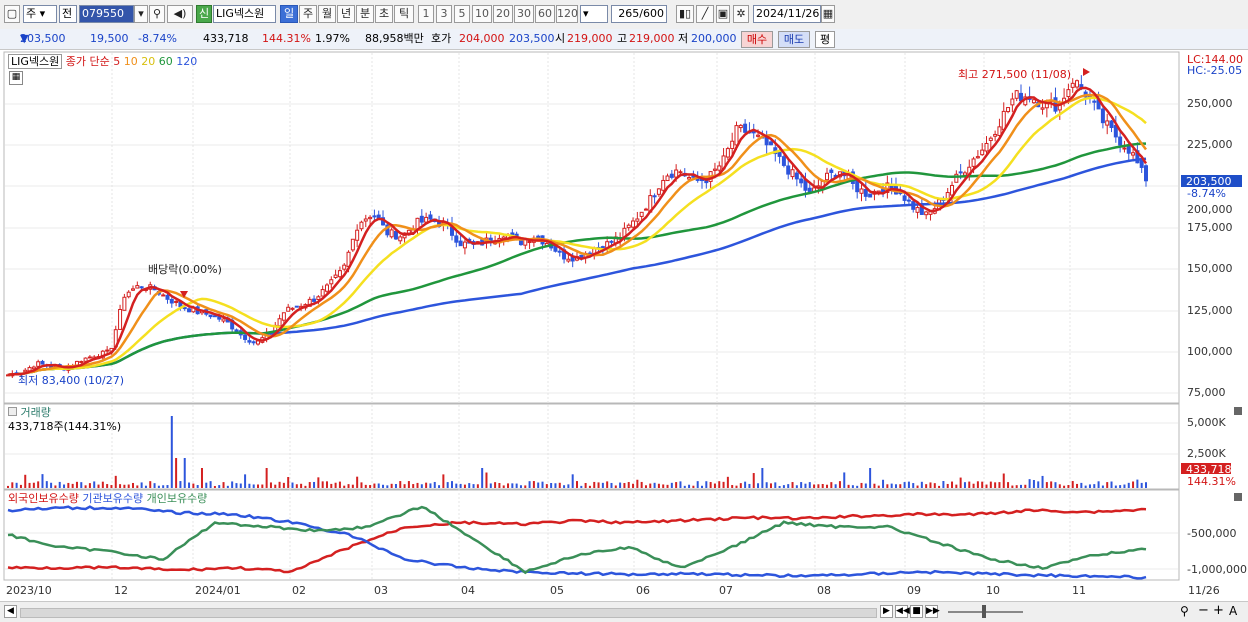  Describe the element at coordinates (299, 590) in the screenshot. I see `x-label-02: 02` at that location.